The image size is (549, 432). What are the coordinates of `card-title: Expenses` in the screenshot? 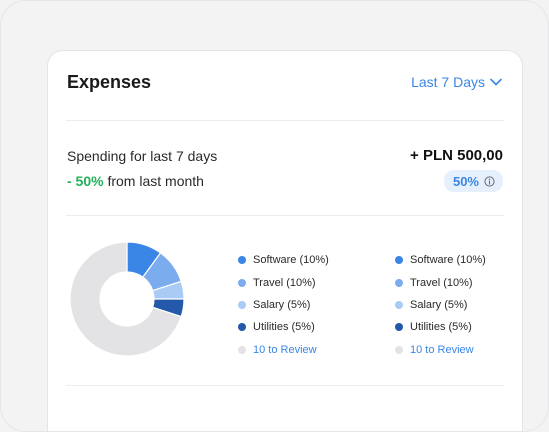 It's located at (109, 82).